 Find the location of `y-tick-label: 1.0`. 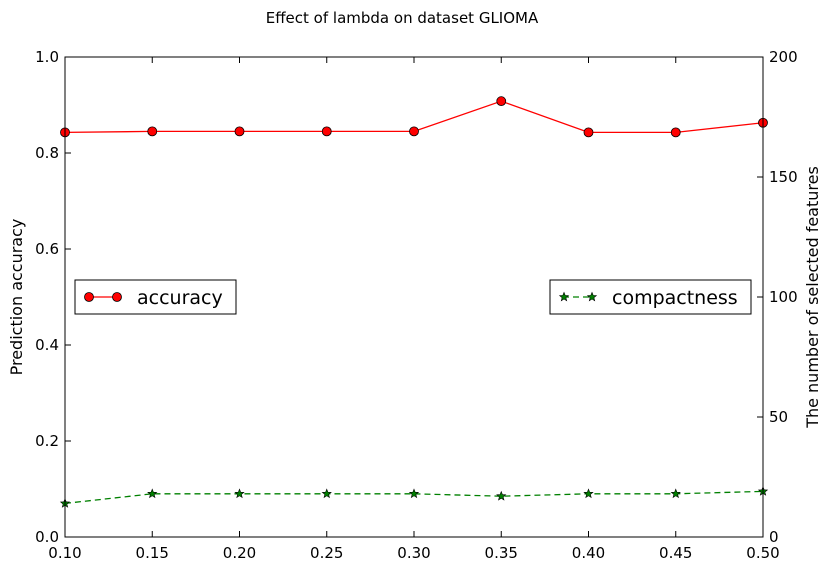

y-tick-label: 1.0 is located at coordinates (47, 57).